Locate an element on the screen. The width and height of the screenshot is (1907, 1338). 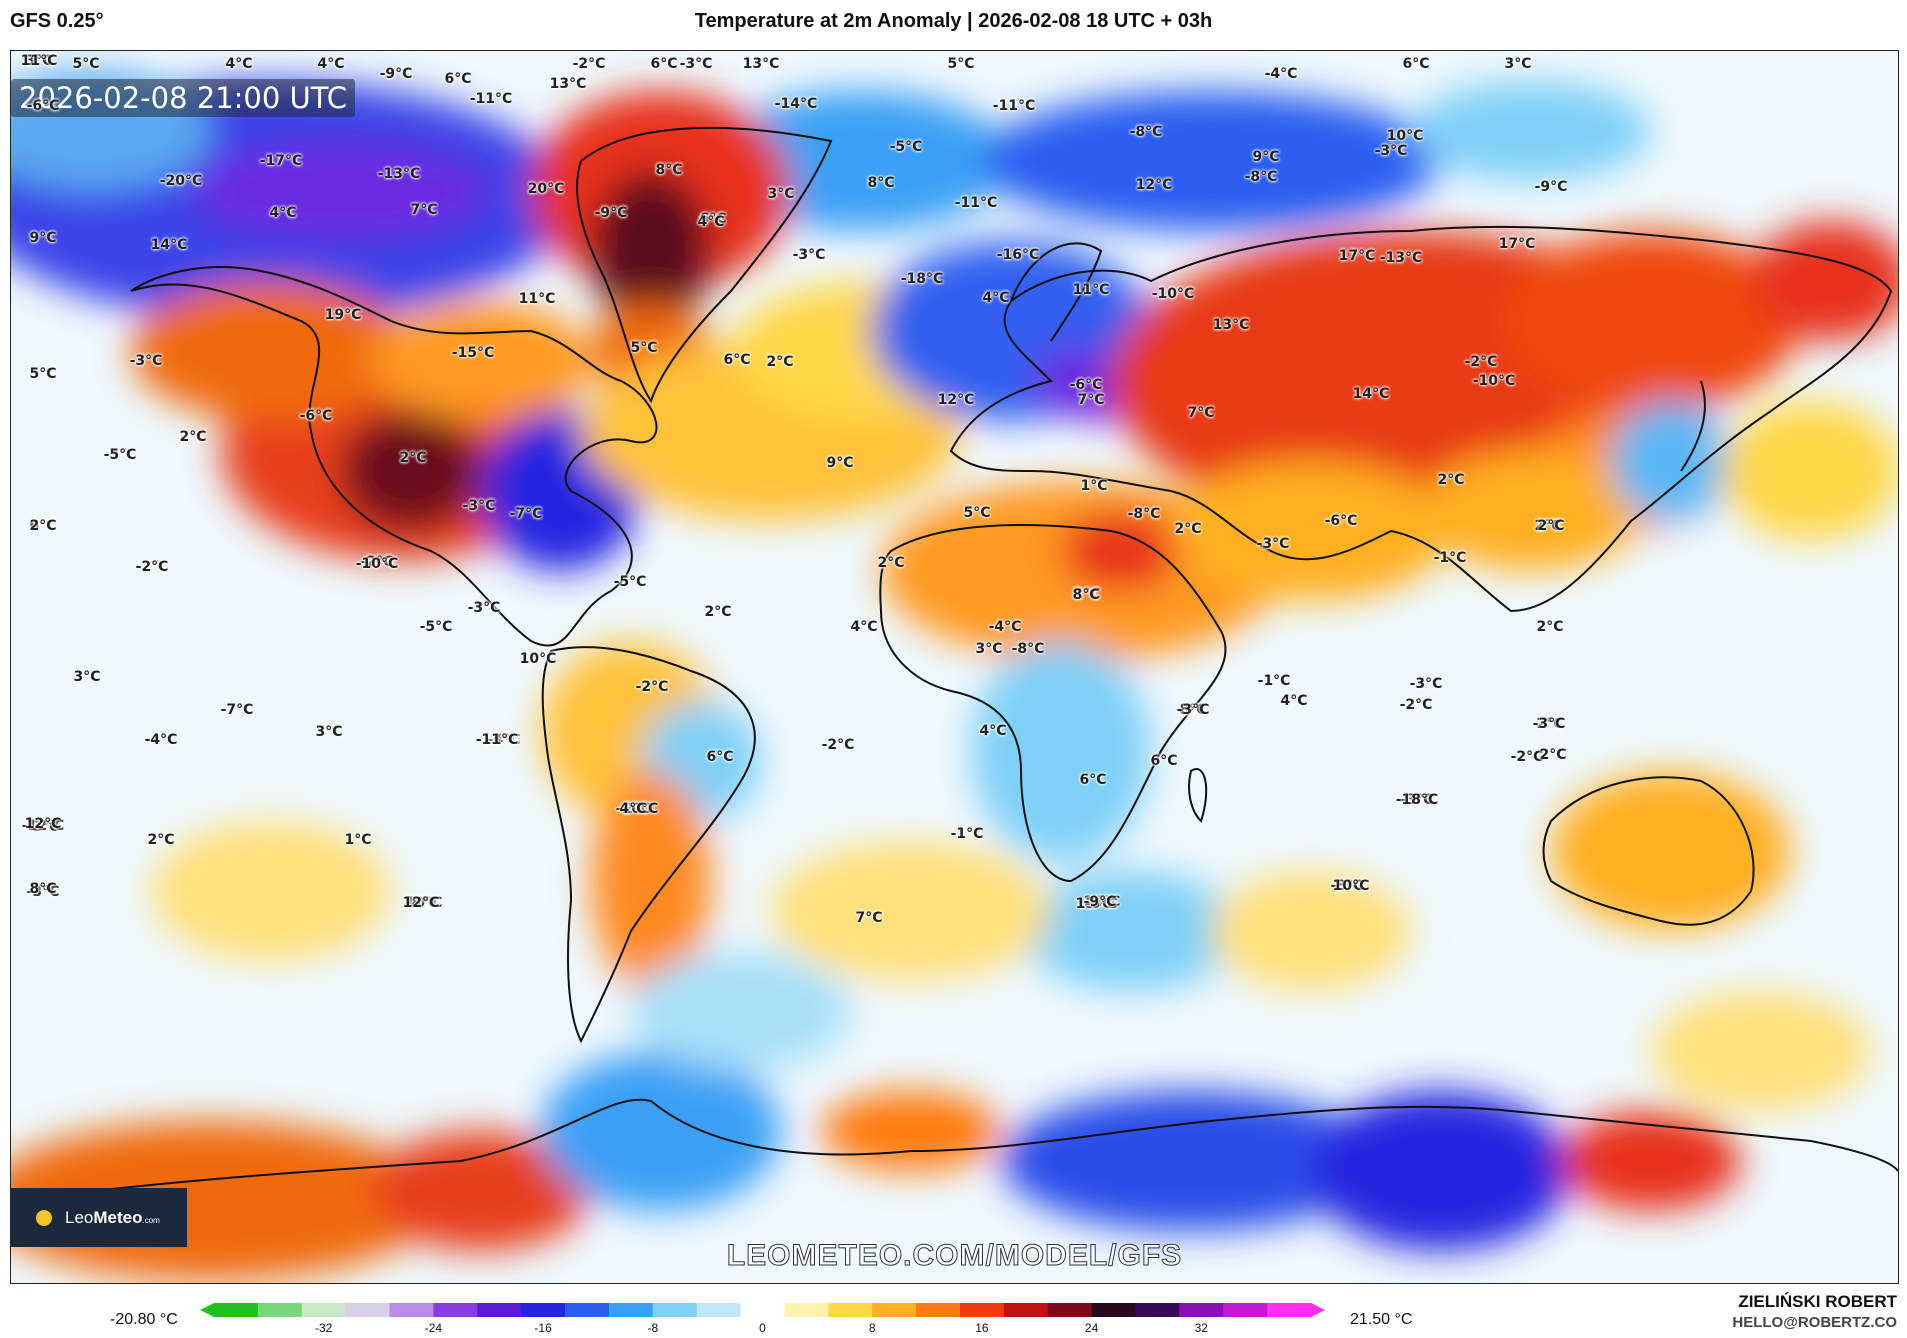
temp-label: -18°C is located at coordinates (1417, 800).